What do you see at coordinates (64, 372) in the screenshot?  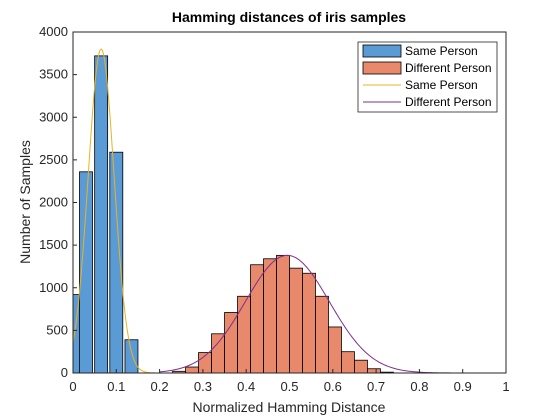 I see `y-tick-label: 0` at bounding box center [64, 372].